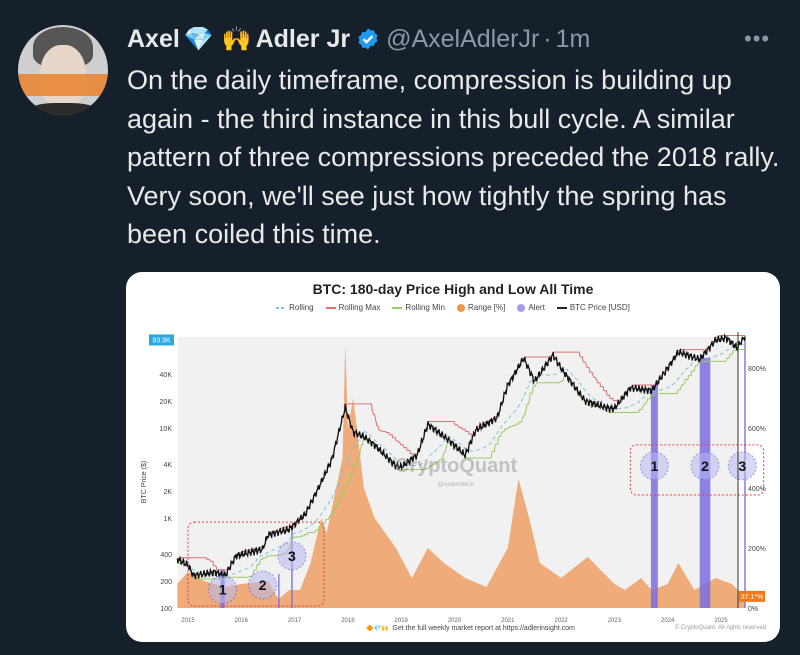 The height and width of the screenshot is (655, 800). What do you see at coordinates (242, 621) in the screenshot?
I see `x-tick-label: 2016` at bounding box center [242, 621].